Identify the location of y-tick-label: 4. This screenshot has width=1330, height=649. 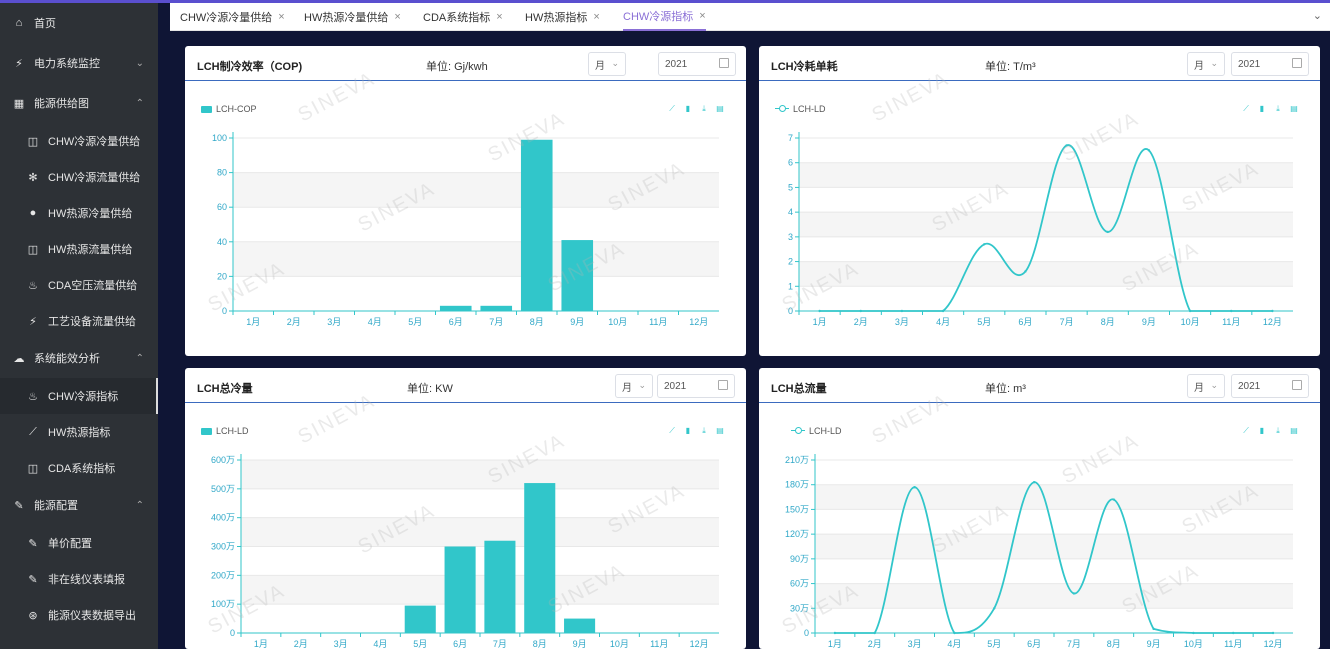
(790, 212).